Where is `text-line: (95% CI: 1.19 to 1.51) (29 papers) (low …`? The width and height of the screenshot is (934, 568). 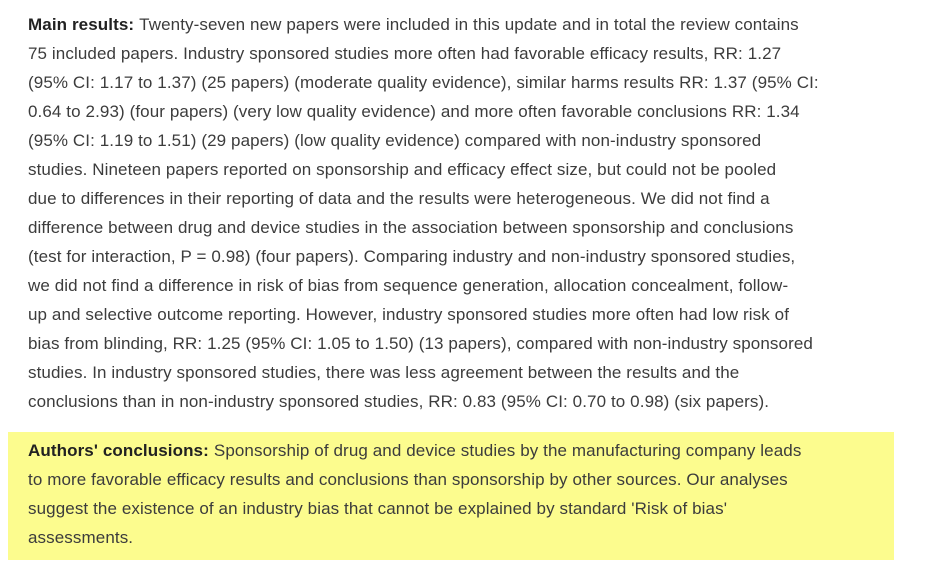 text-line: (95% CI: 1.19 to 1.51) (29 papers) (low … is located at coordinates (395, 140).